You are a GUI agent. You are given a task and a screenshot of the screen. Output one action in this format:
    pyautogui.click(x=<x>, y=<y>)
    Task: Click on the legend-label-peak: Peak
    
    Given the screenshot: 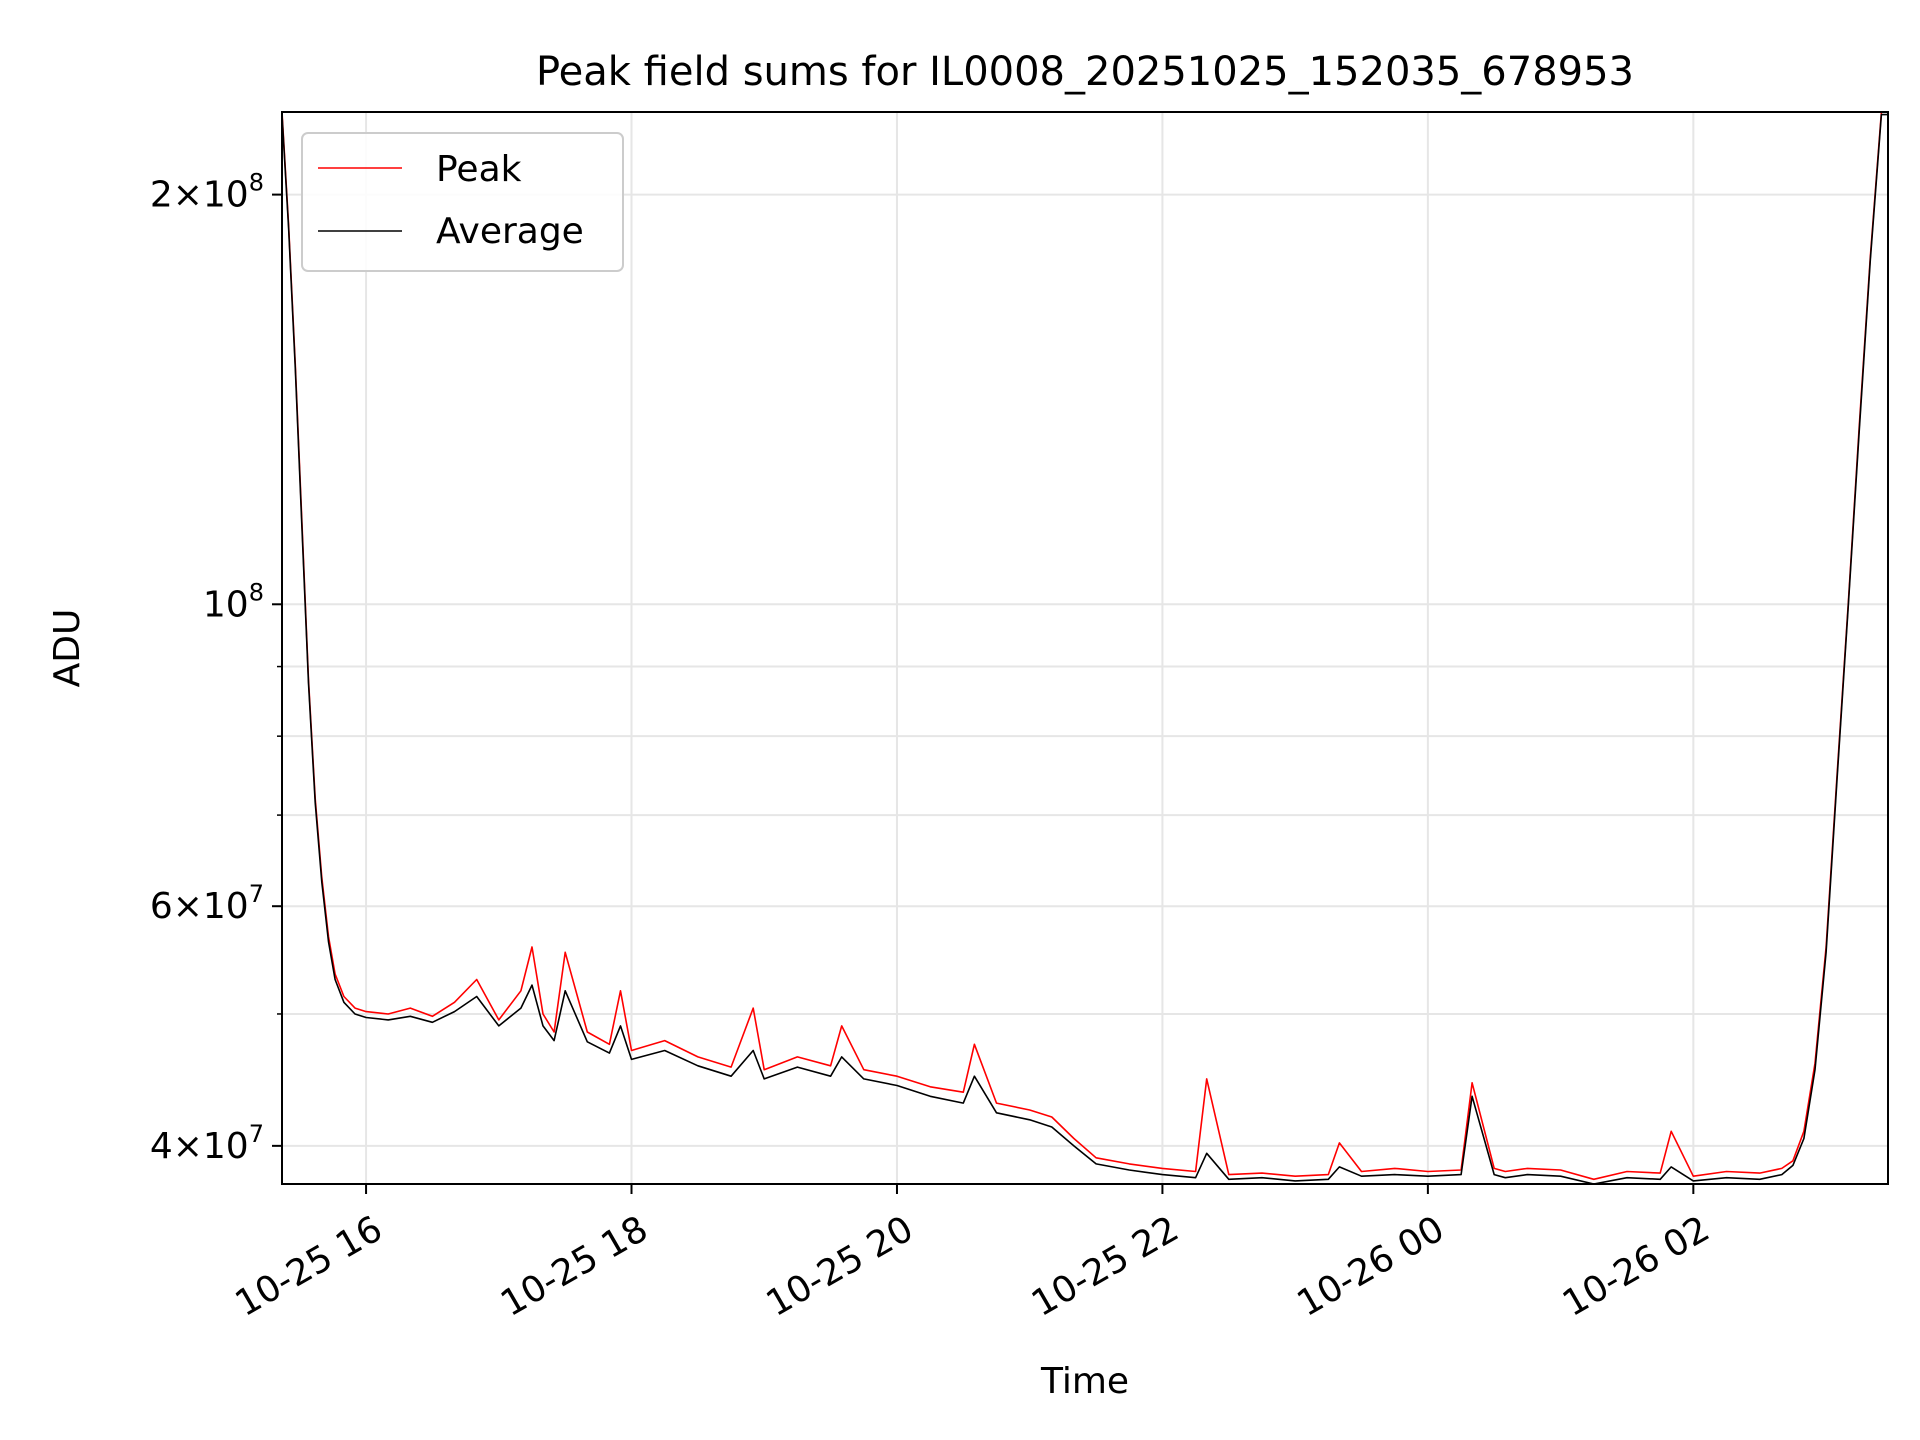 What is the action you would take?
    pyautogui.click(x=479, y=169)
    